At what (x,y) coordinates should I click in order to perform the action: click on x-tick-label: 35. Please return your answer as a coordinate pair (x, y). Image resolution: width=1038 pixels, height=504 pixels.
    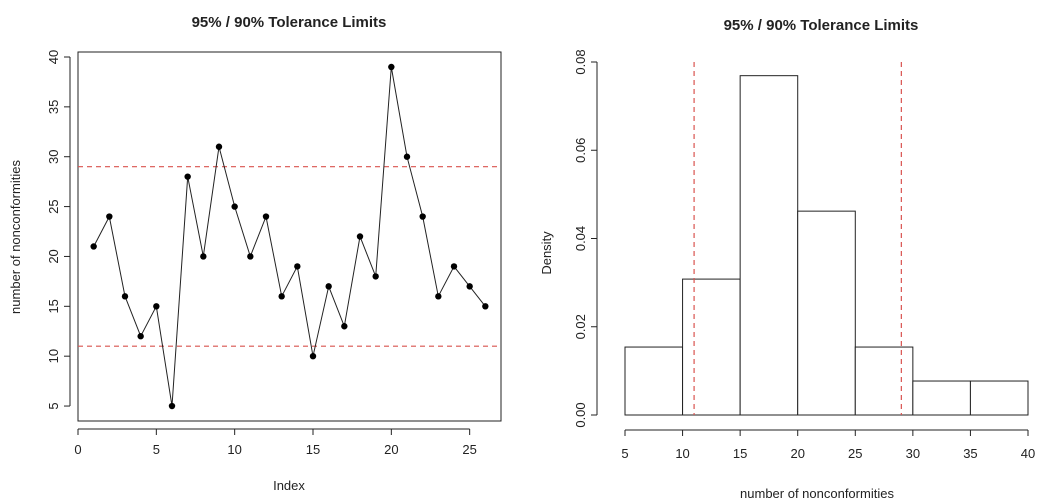
    Looking at the image, I should click on (970, 453).